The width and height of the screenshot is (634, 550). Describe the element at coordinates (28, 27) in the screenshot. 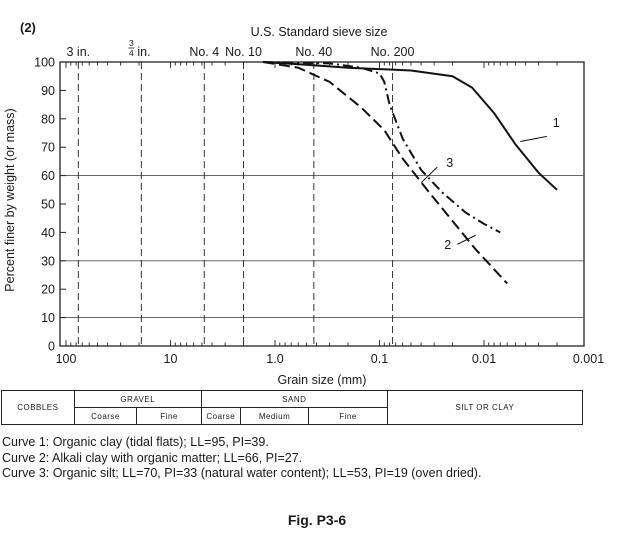

I see `figure-number: (2)` at that location.